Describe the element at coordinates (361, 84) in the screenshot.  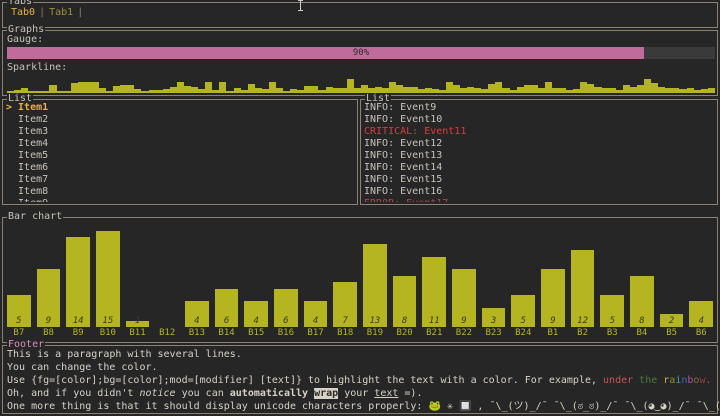
I see `sparkline-graph` at that location.